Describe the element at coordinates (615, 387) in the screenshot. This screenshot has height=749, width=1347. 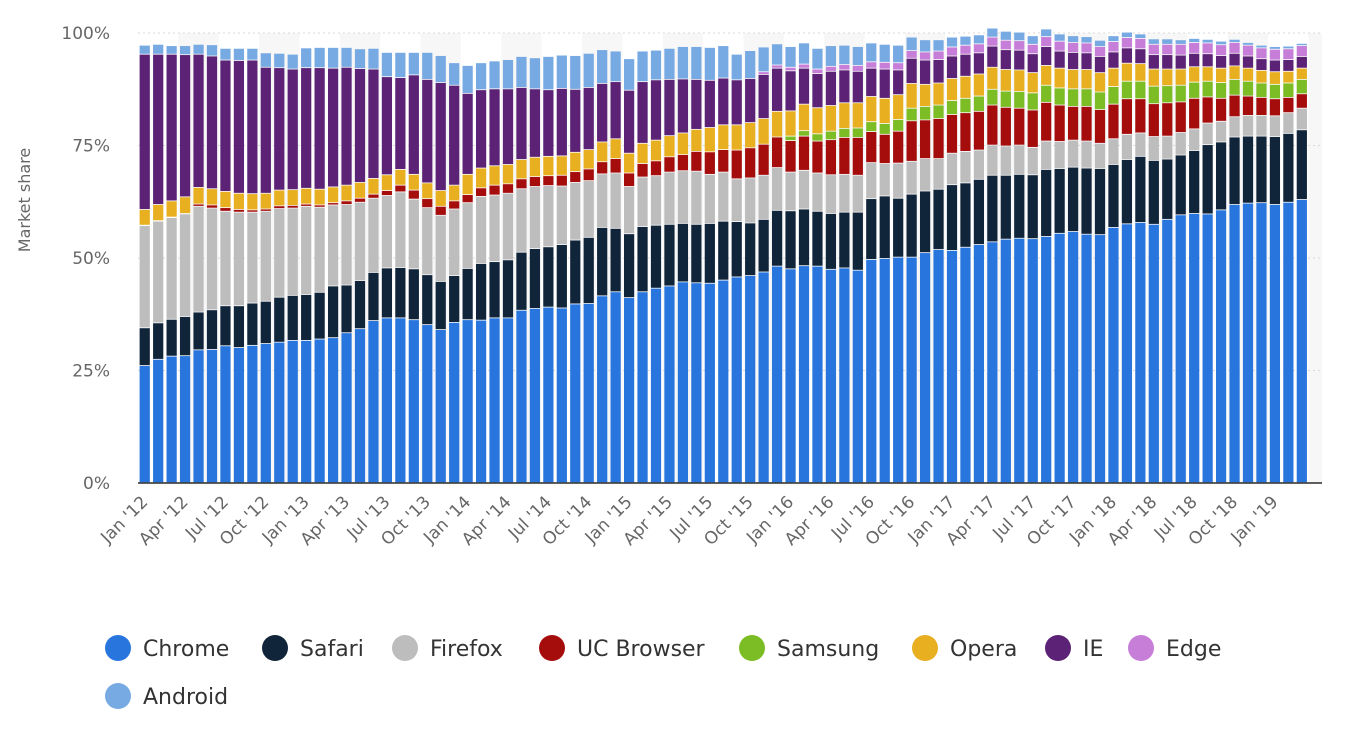
I see `bar-segment-chrome: Dec '14 — Chrome: 42.4%` at that location.